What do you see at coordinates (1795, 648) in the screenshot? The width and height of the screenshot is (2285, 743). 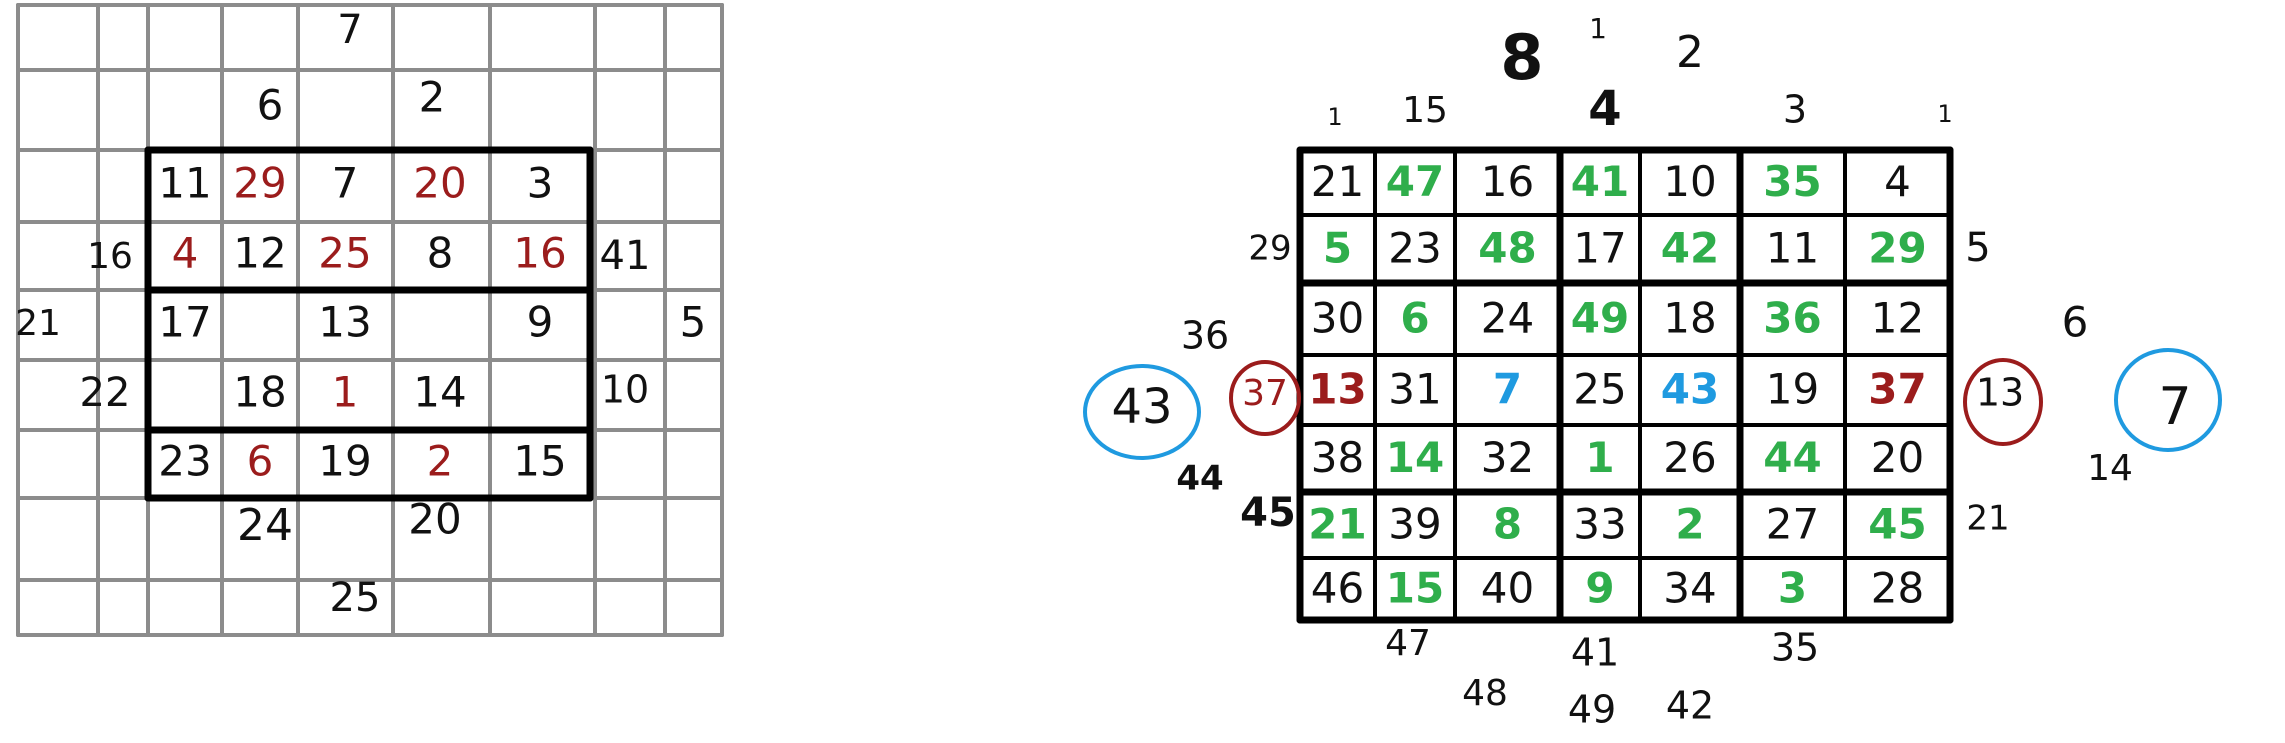 I see `right-bottom-clue: 35` at bounding box center [1795, 648].